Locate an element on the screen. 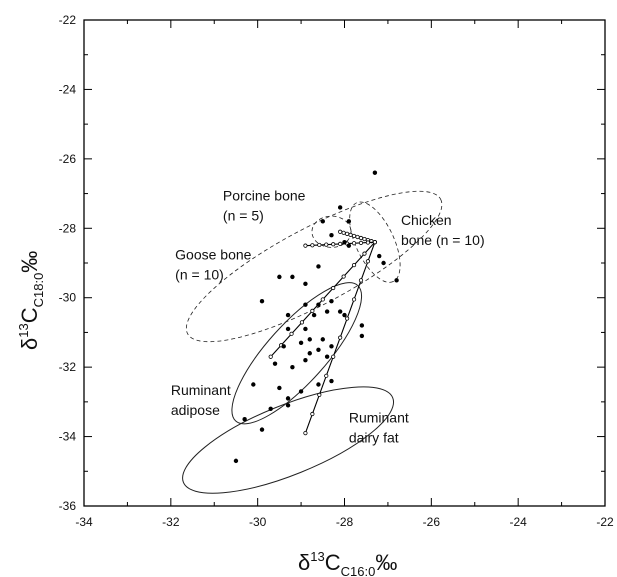 The height and width of the screenshot is (577, 617). x-tick-label: -26 is located at coordinates (432, 522).